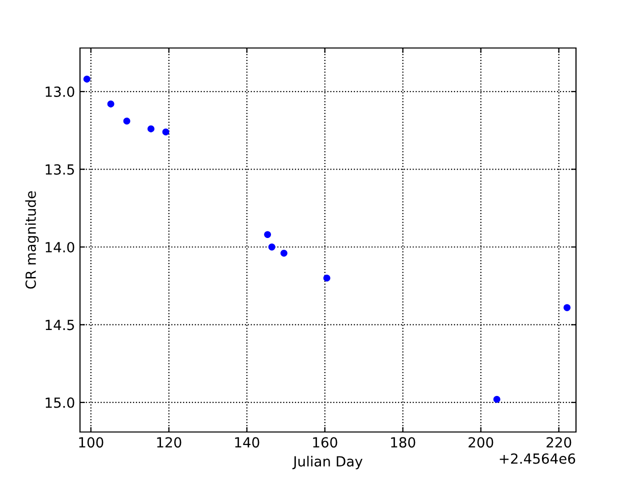  What do you see at coordinates (60, 325) in the screenshot?
I see `y-tick-label: 14.5` at bounding box center [60, 325].